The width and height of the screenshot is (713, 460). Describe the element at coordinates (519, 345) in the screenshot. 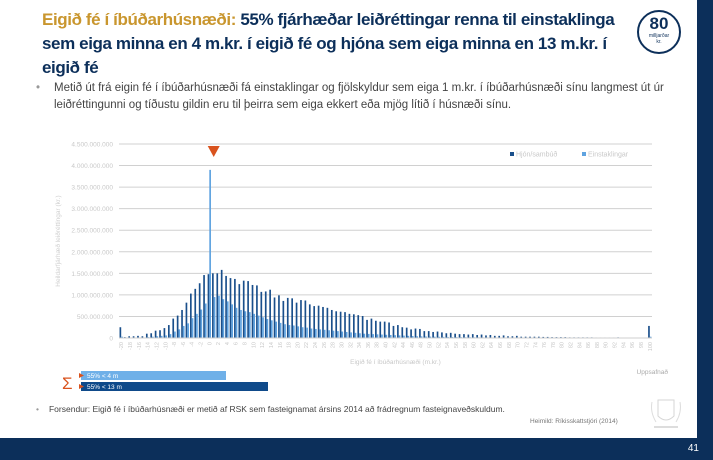

I see `x-tick-label: 70` at that location.